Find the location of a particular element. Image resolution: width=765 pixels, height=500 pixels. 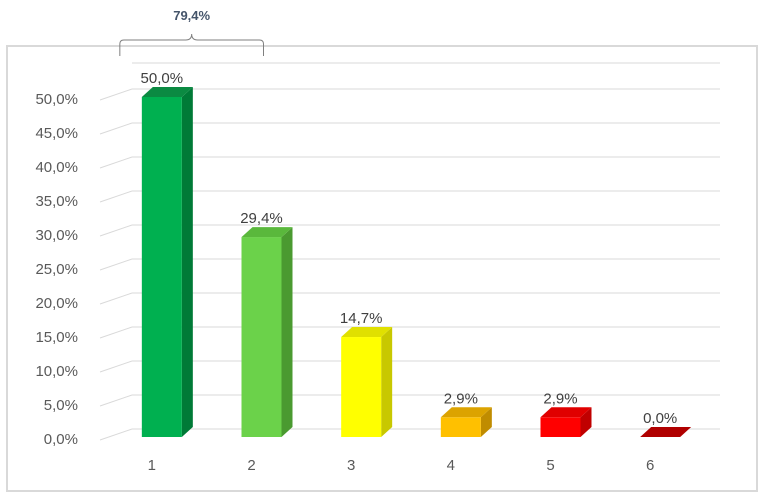

annotation: 79,4% is located at coordinates (191, 32).